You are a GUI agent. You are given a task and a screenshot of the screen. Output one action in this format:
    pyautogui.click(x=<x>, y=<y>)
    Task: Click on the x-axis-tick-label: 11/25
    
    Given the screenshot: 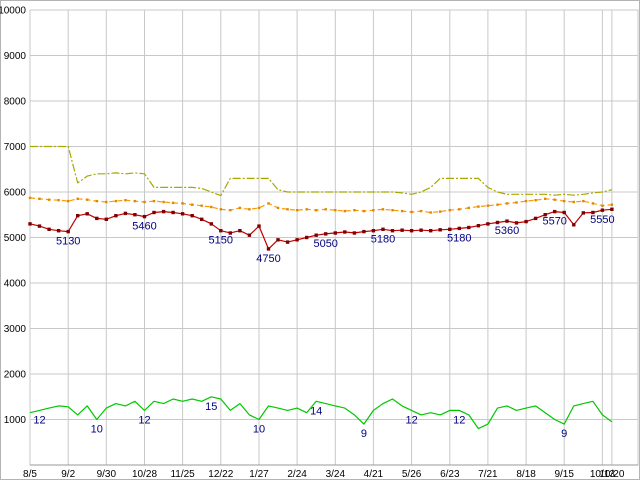 What is the action you would take?
    pyautogui.click(x=182, y=474)
    